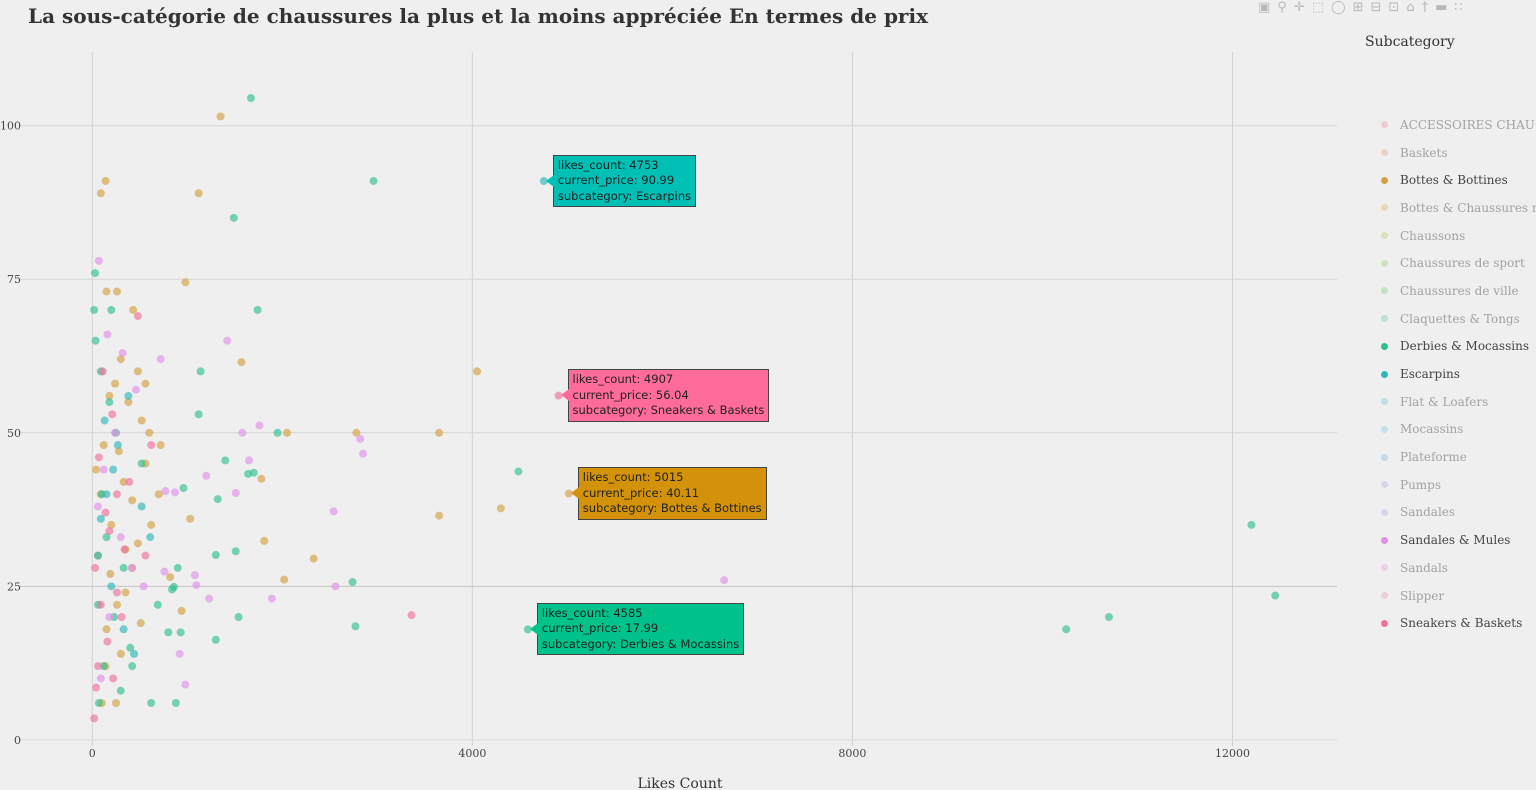 This screenshot has height=790, width=1536. What do you see at coordinates (1457, 263) in the screenshot?
I see `legend-item: Chaussures de sport` at bounding box center [1457, 263].